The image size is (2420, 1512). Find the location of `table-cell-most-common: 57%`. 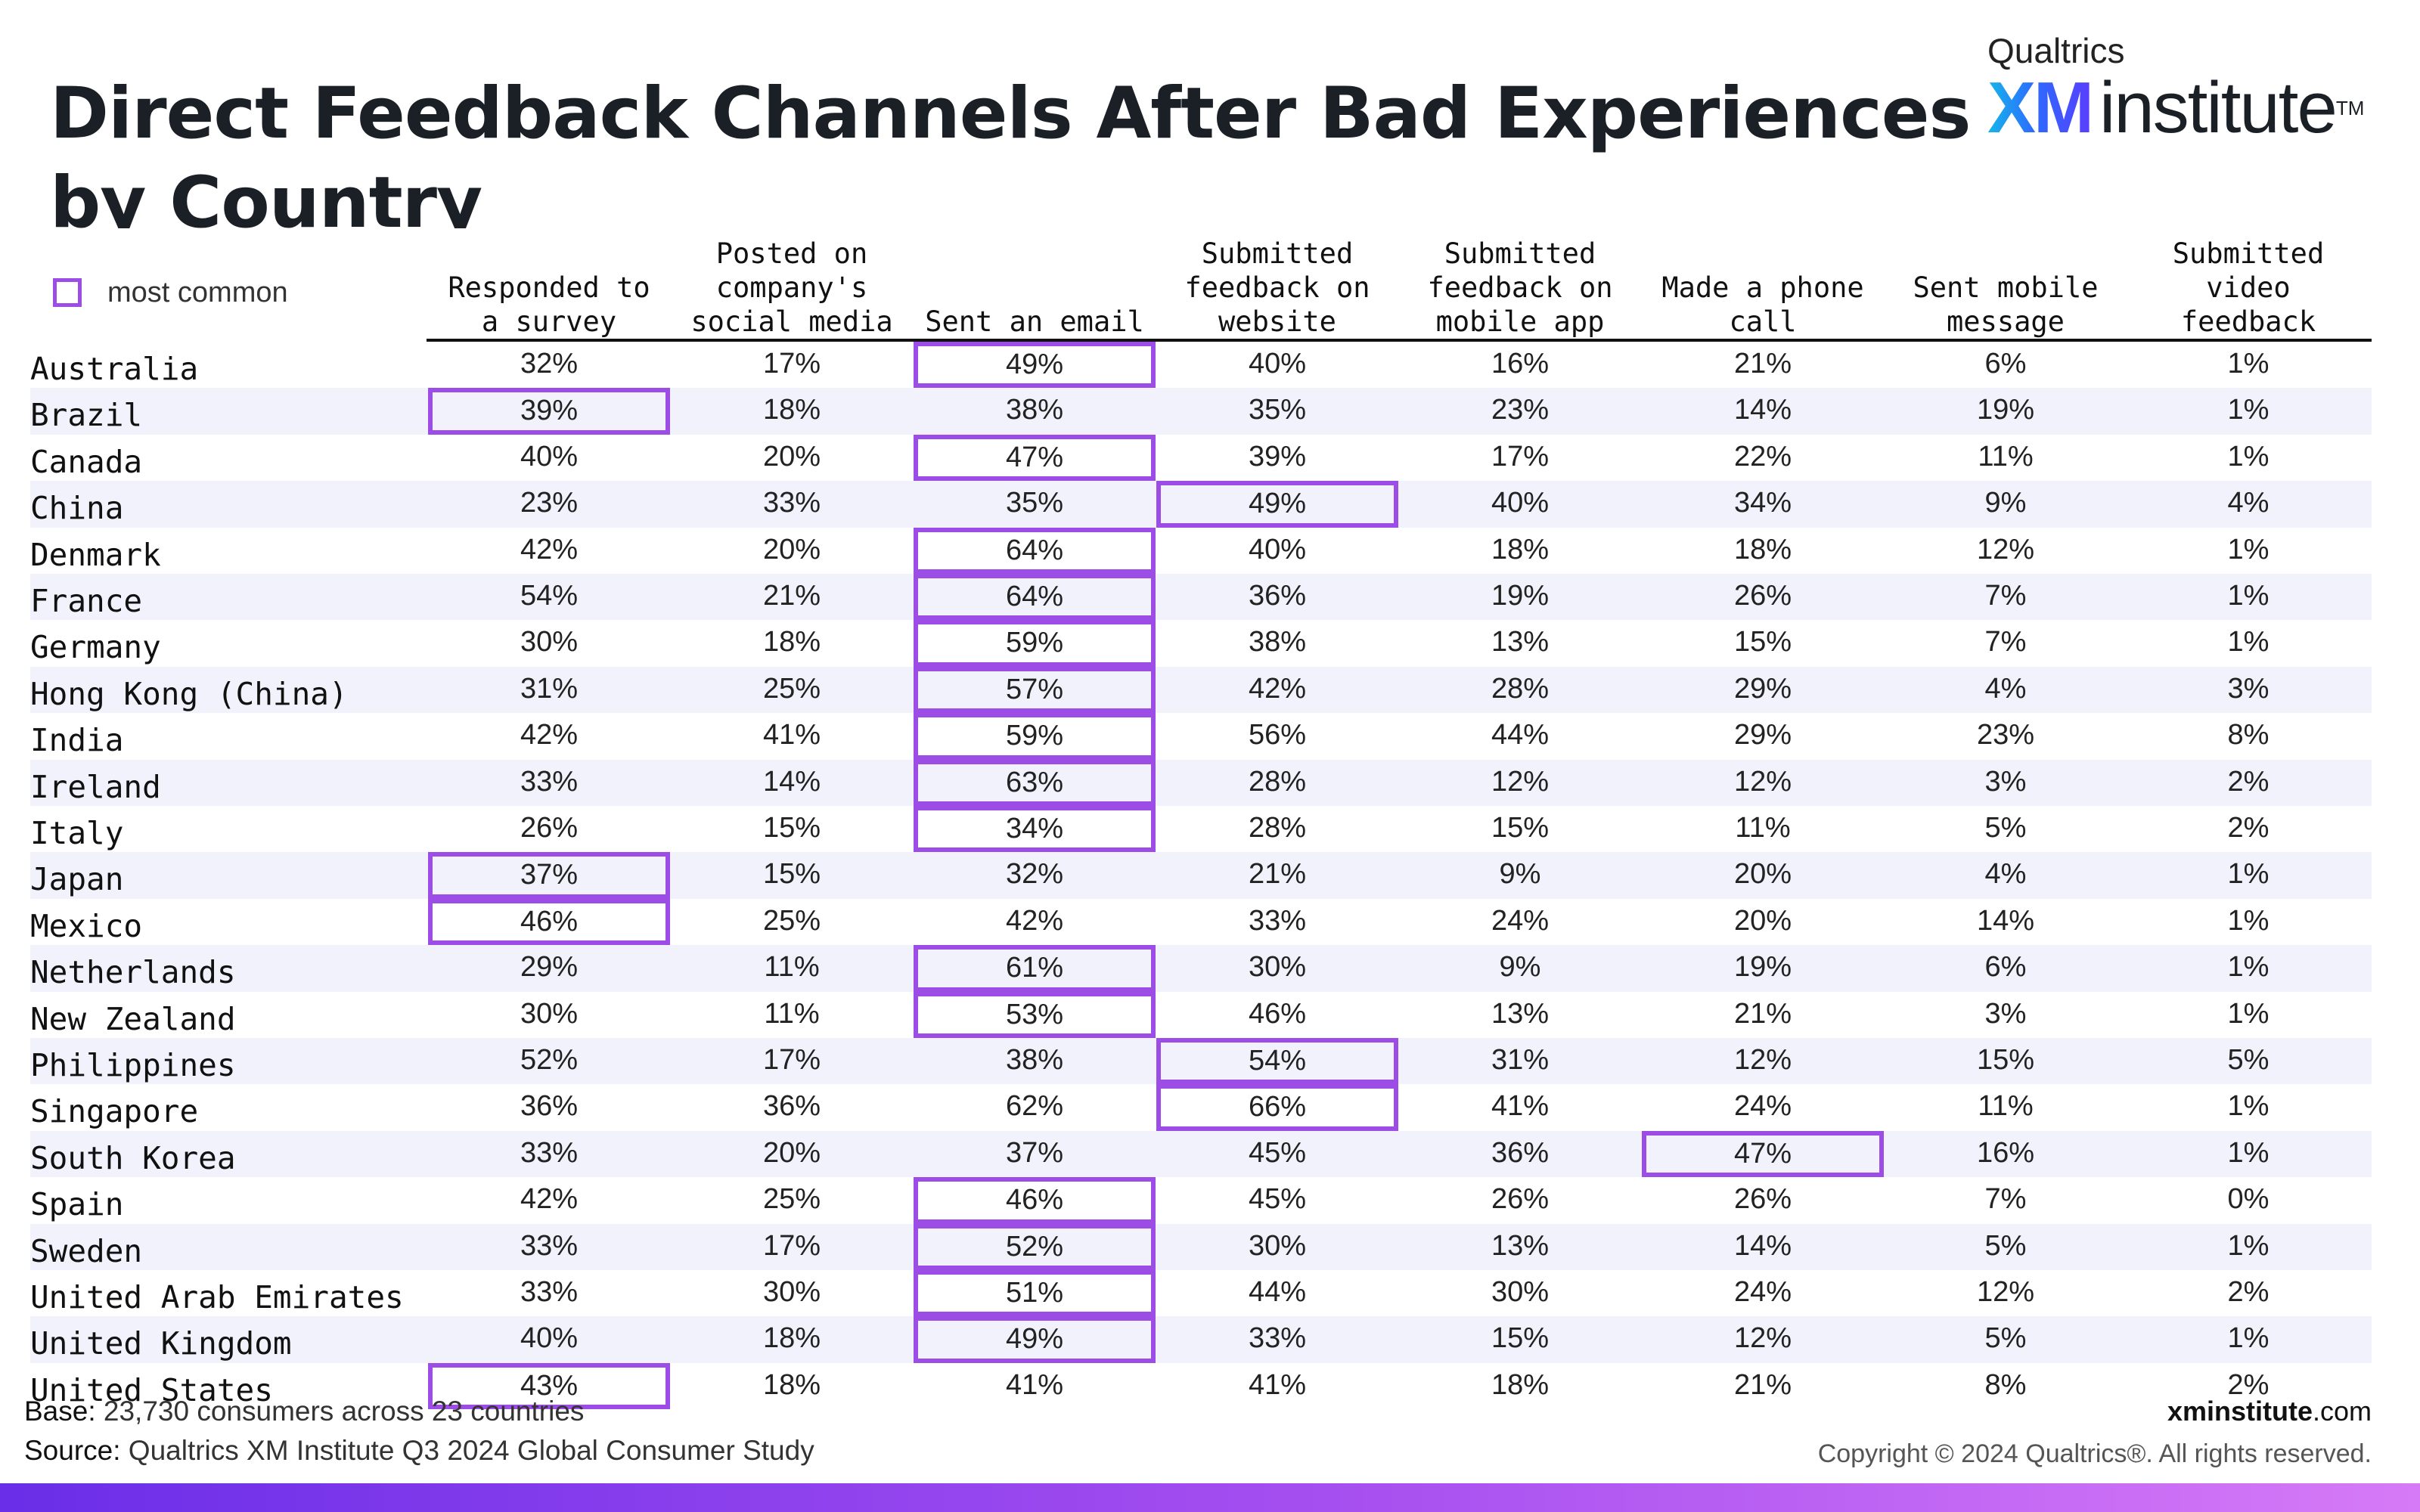

table-cell-most-common: 57% is located at coordinates (1035, 690).